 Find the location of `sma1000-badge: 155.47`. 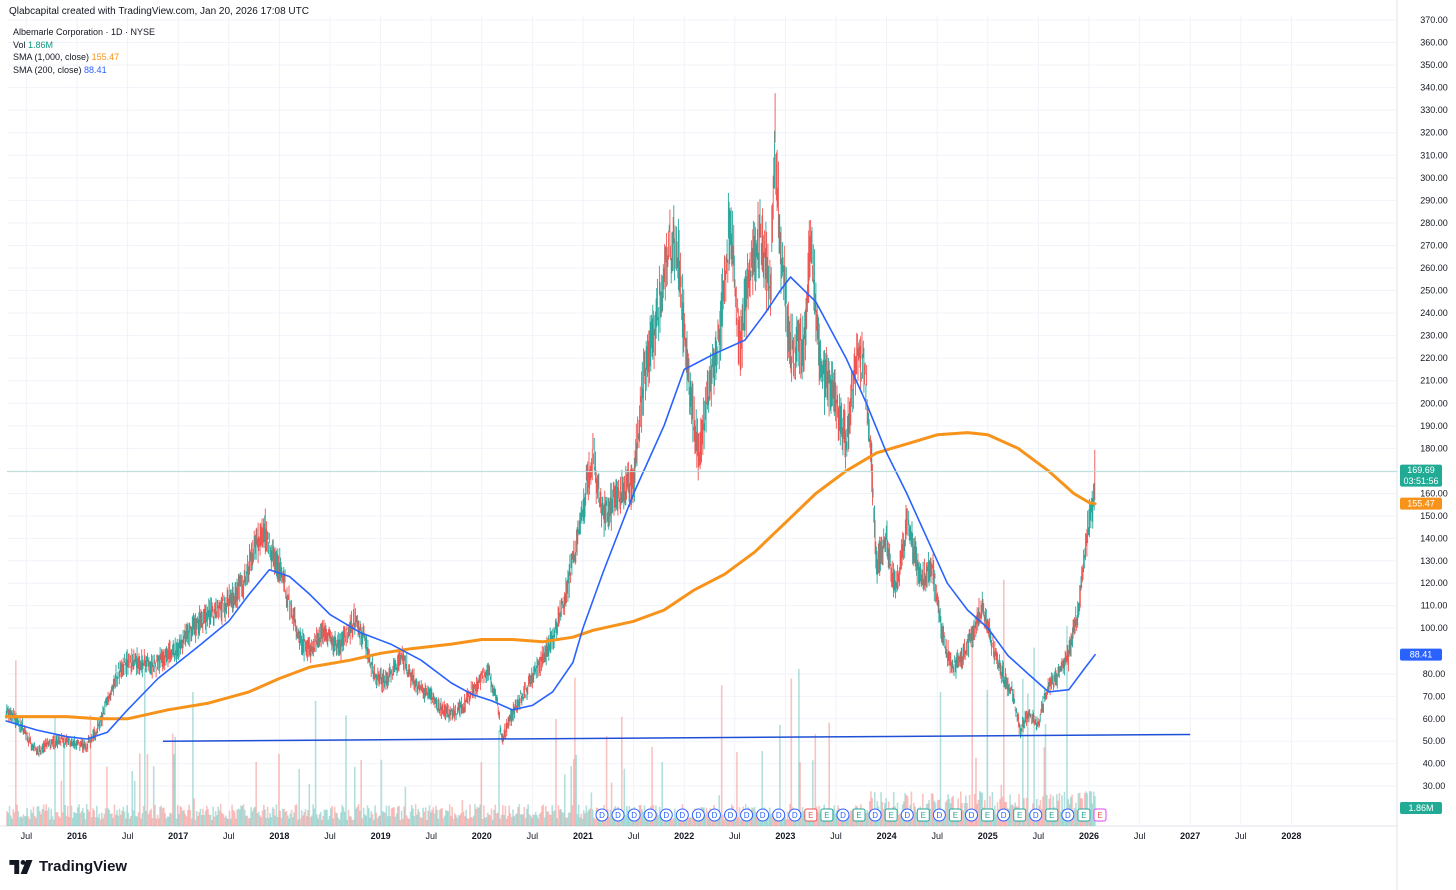

sma1000-badge: 155.47 is located at coordinates (1421, 503).